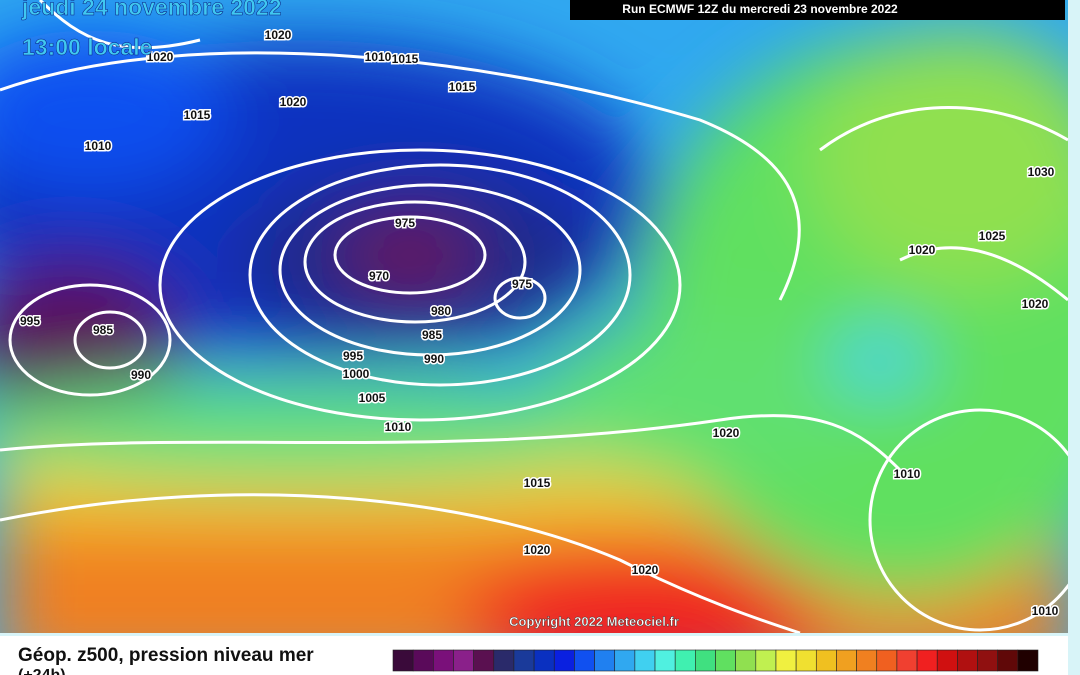 The image size is (1080, 675). Describe the element at coordinates (379, 276) in the screenshot. I see `isobar-label: 970` at that location.